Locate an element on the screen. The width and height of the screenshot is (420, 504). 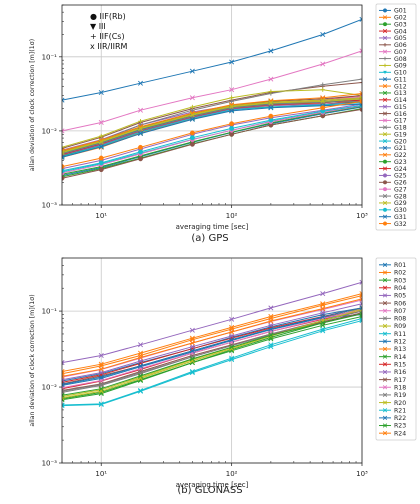
legend-label: R19 is located at coordinates (400, 395).